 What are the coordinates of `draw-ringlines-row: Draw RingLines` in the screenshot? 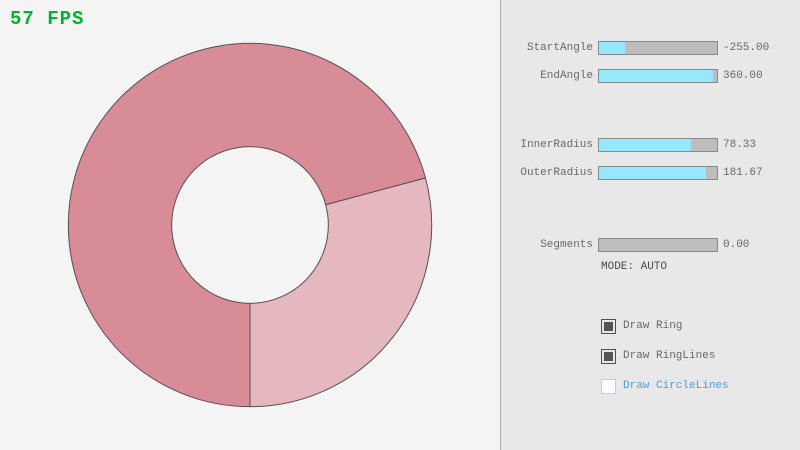 It's located at (658, 356).